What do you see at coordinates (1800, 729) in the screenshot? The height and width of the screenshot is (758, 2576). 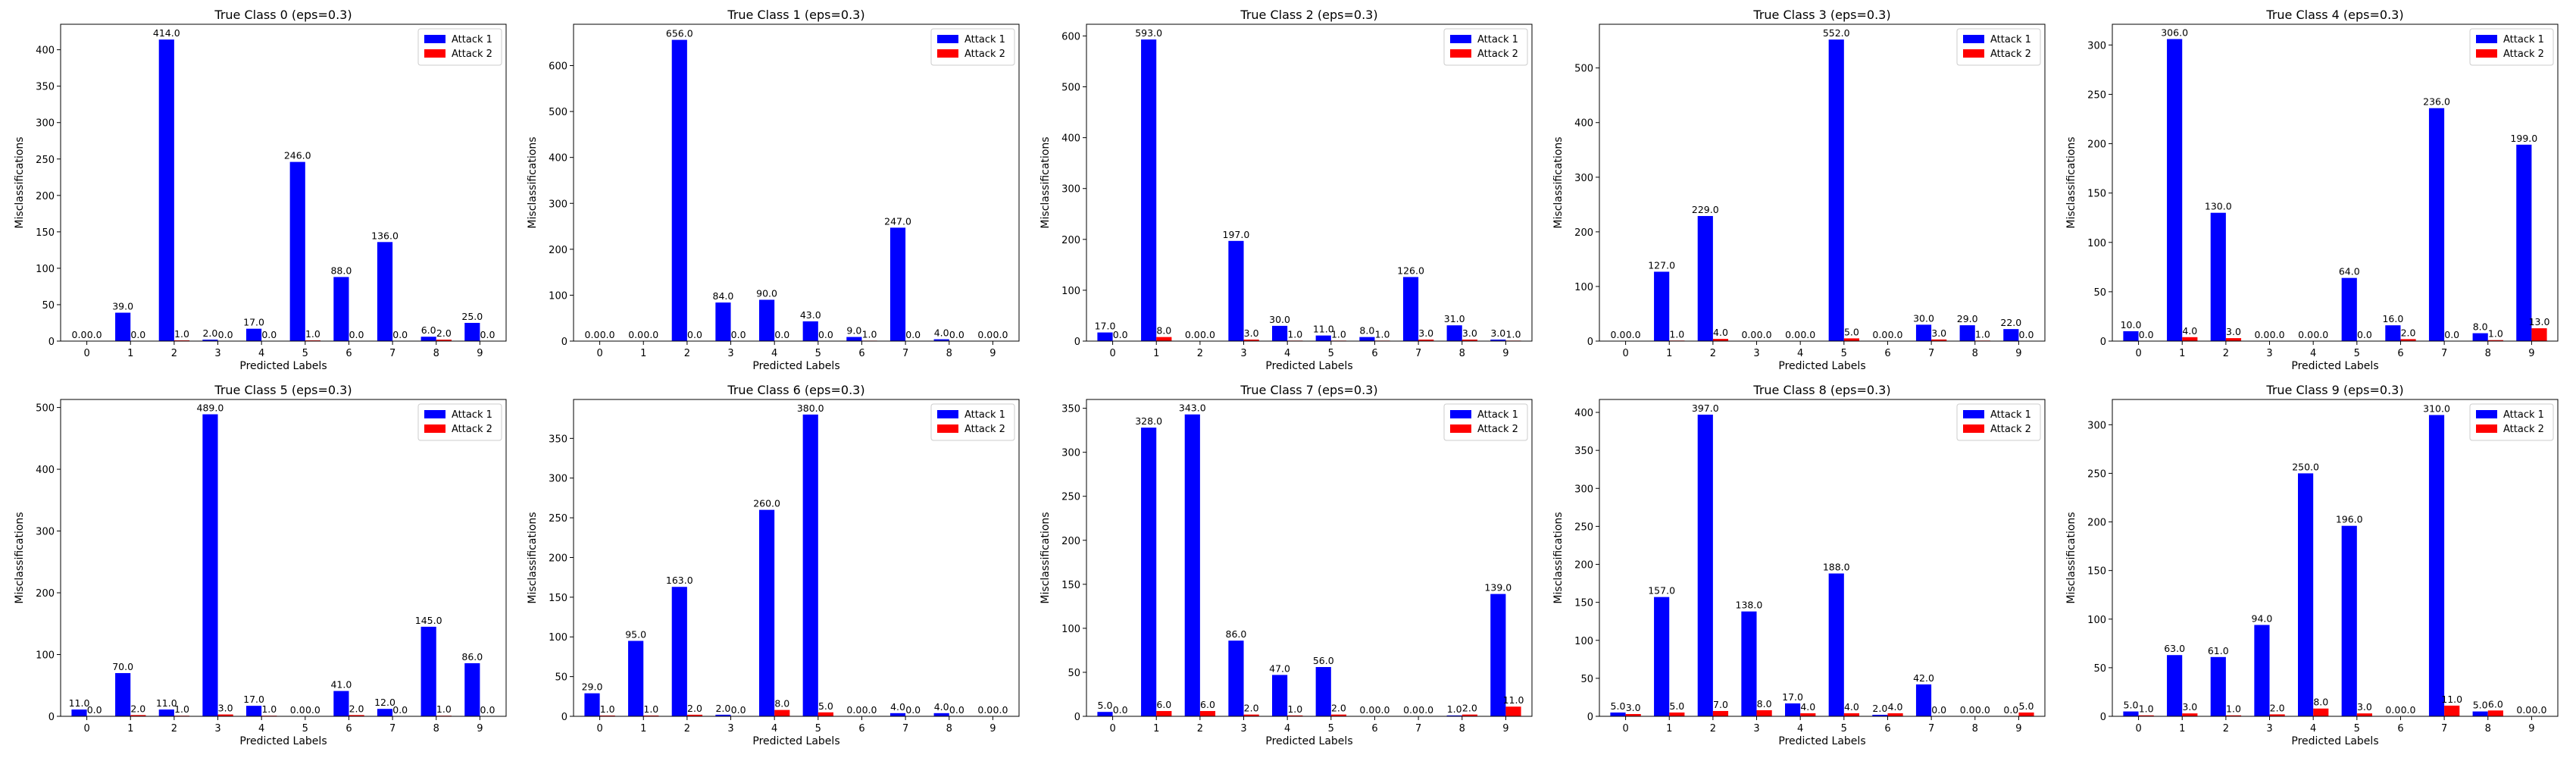 I see `x-tick-label: 4` at bounding box center [1800, 729].